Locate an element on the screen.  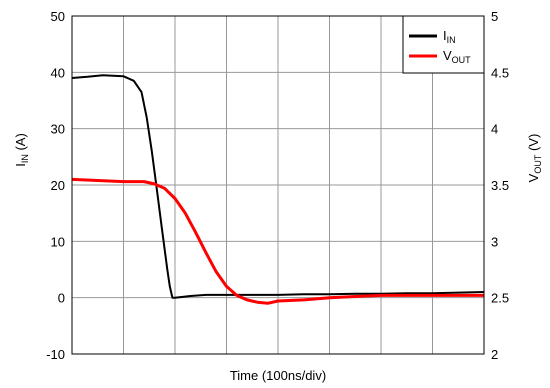
legend-box is located at coordinates (443, 44).